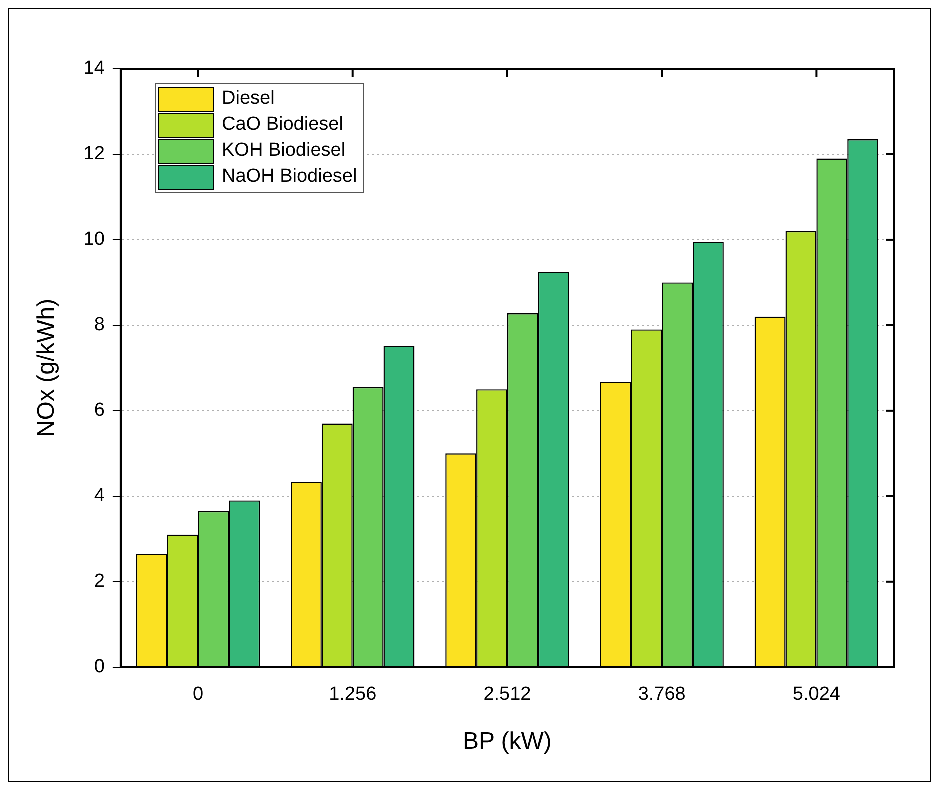 The height and width of the screenshot is (790, 939). Describe the element at coordinates (99, 581) in the screenshot. I see `y-tick-label: 2` at that location.